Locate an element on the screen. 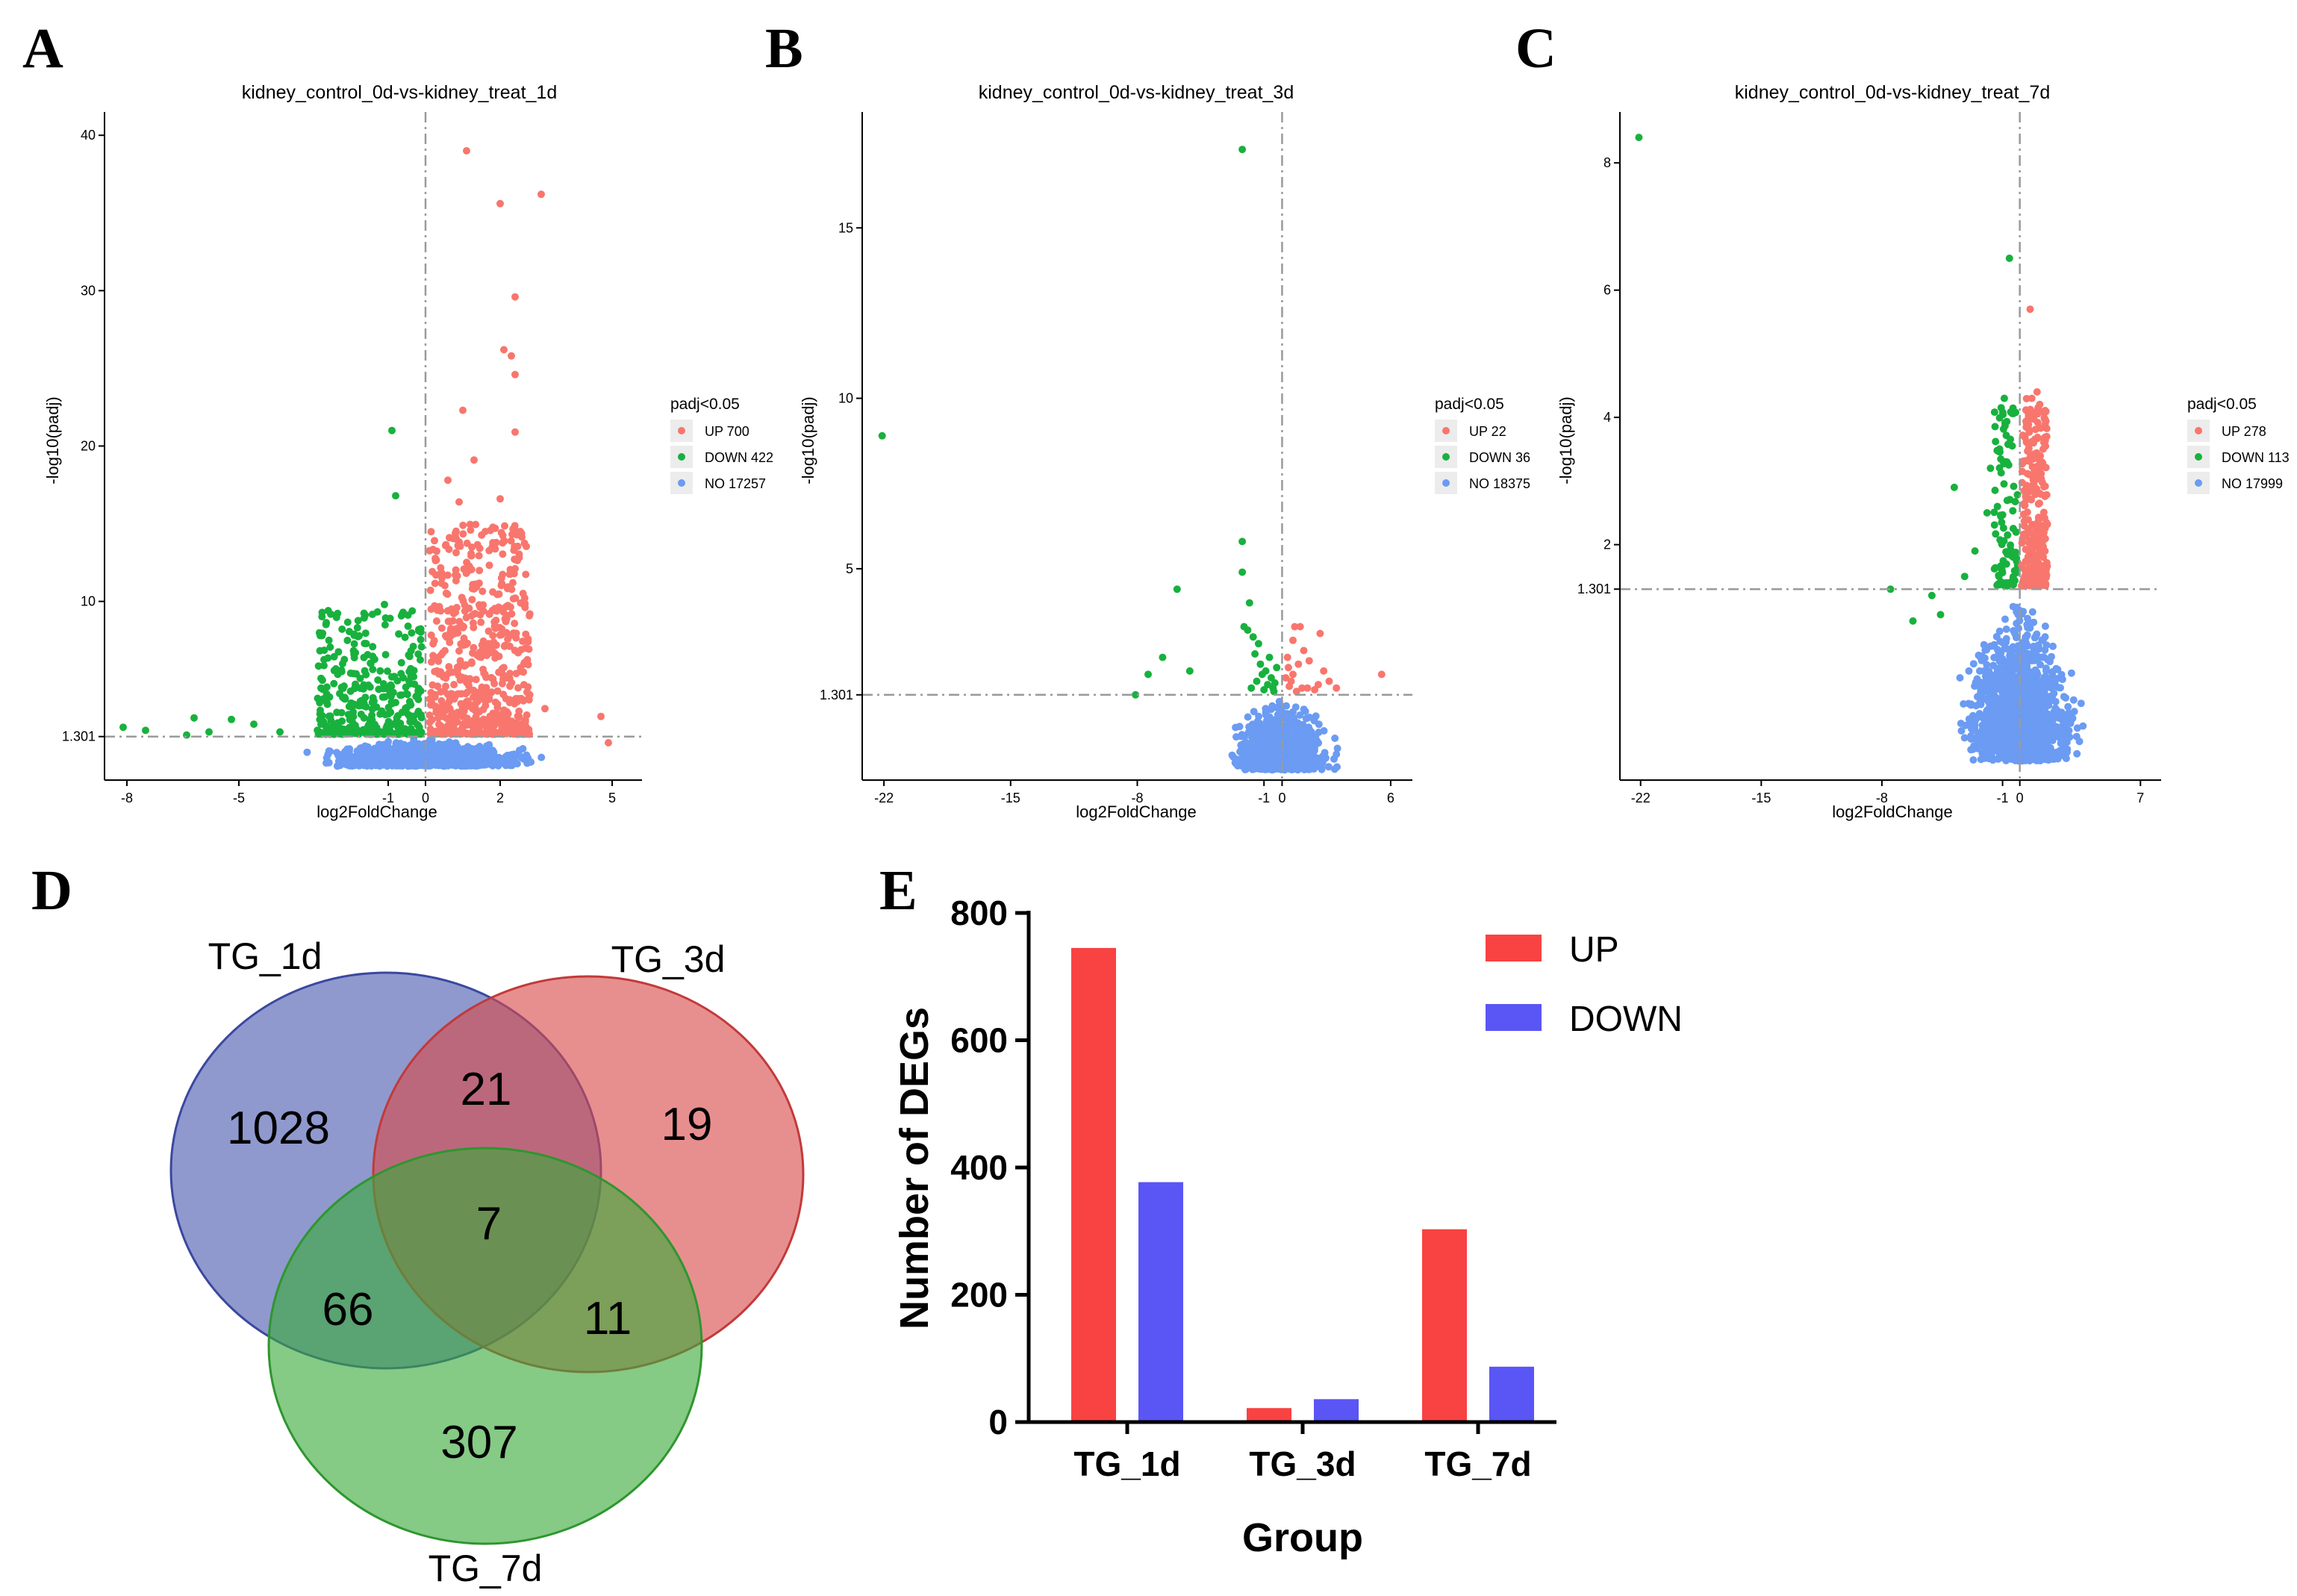  volcano-a-legend-down-key is located at coordinates (681, 457).